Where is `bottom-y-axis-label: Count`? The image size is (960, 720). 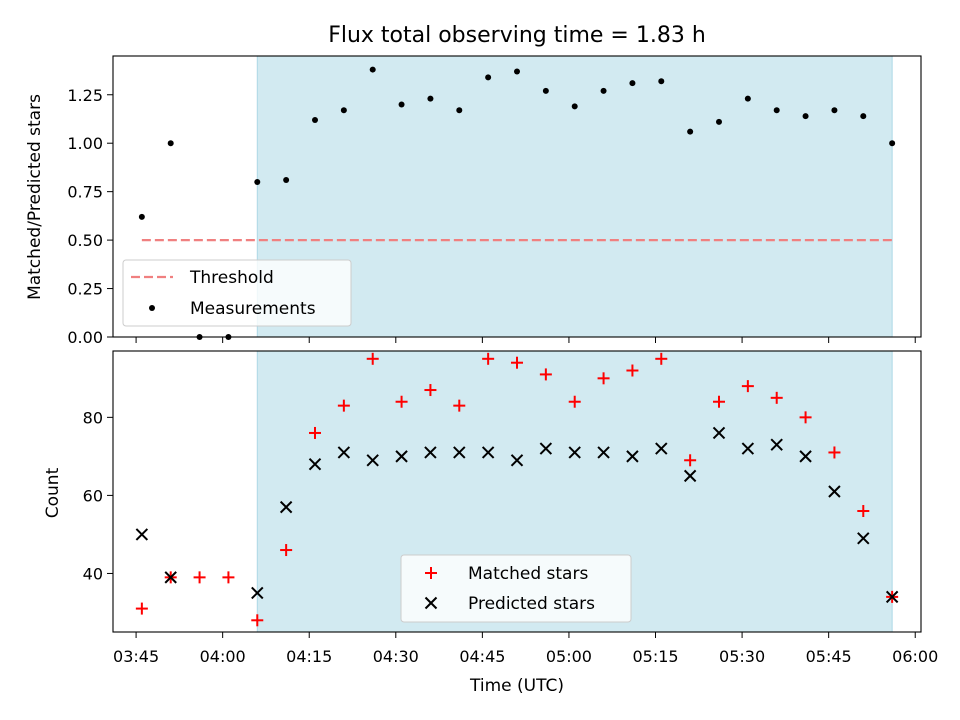 bottom-y-axis-label: Count is located at coordinates (53, 492).